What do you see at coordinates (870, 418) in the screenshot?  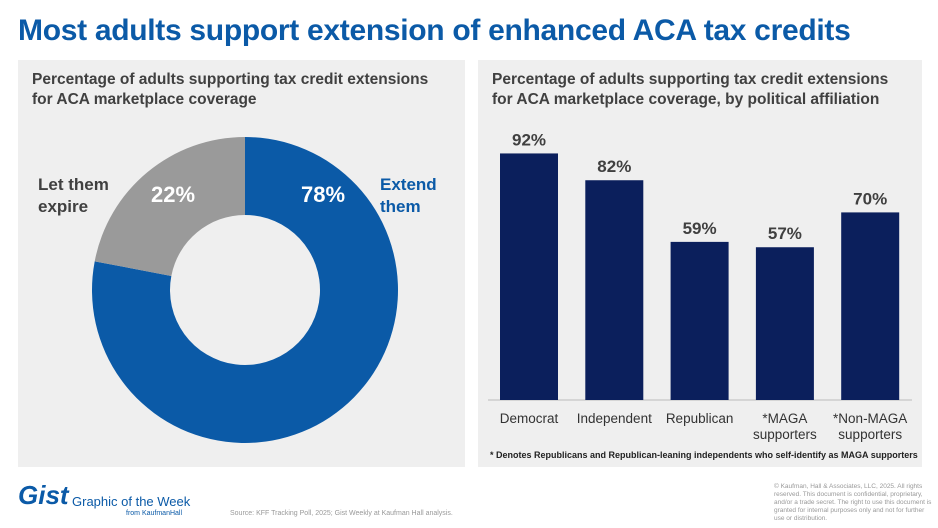 I see `category-label: *Non-MAGA` at bounding box center [870, 418].